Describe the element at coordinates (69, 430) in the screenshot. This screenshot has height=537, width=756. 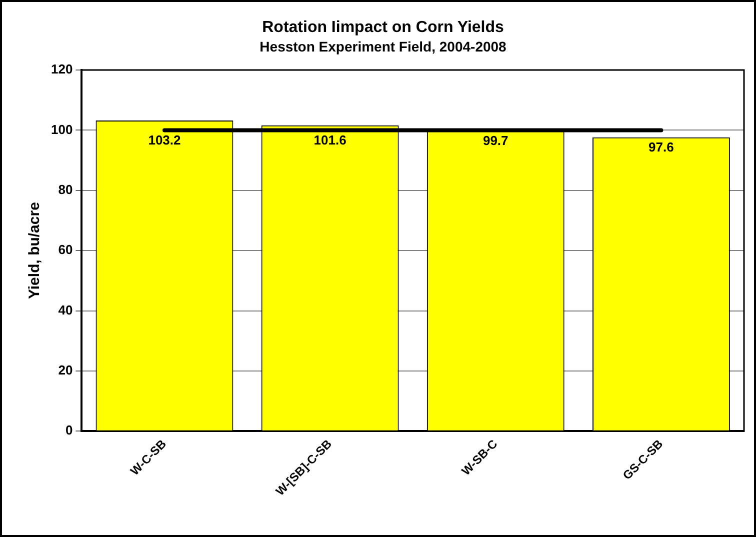
I see `y-tick-label: 0` at that location.